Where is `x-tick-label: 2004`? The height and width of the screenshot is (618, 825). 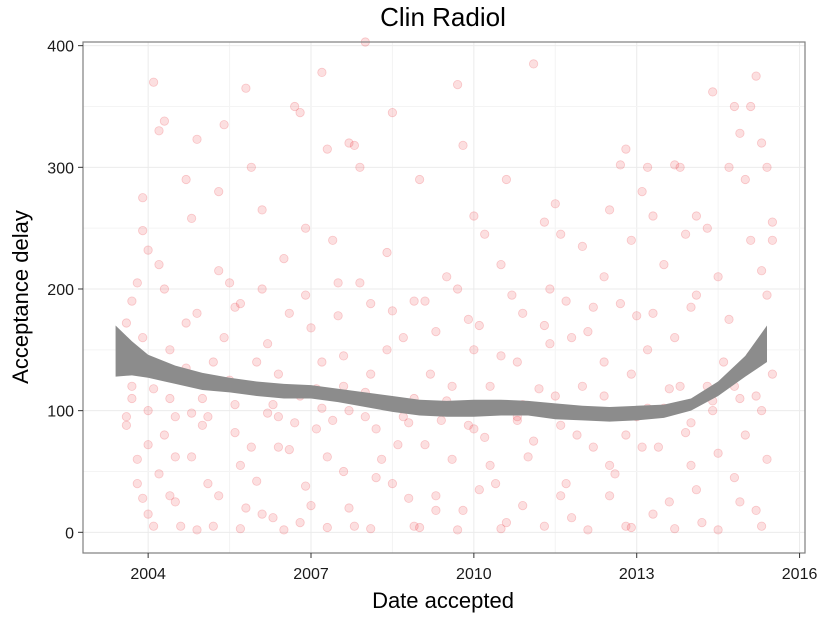
x-tick-label: 2004 is located at coordinates (148, 574).